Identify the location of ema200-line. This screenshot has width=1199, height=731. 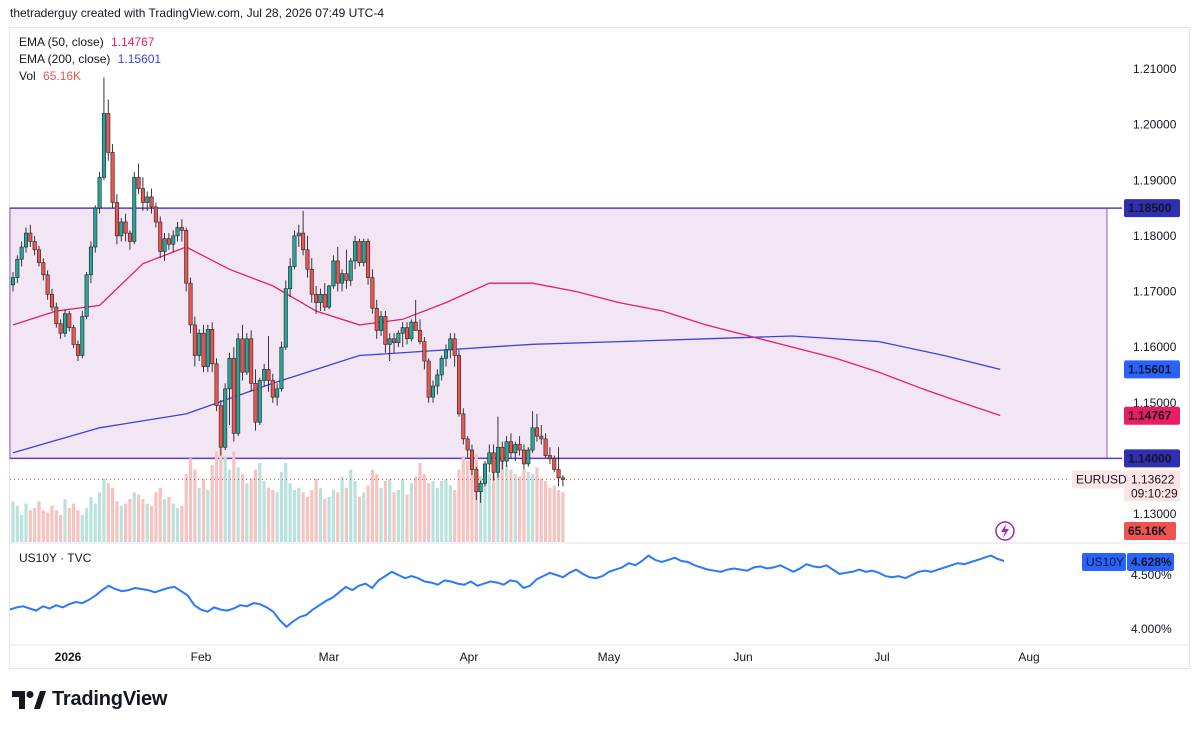
(506, 394).